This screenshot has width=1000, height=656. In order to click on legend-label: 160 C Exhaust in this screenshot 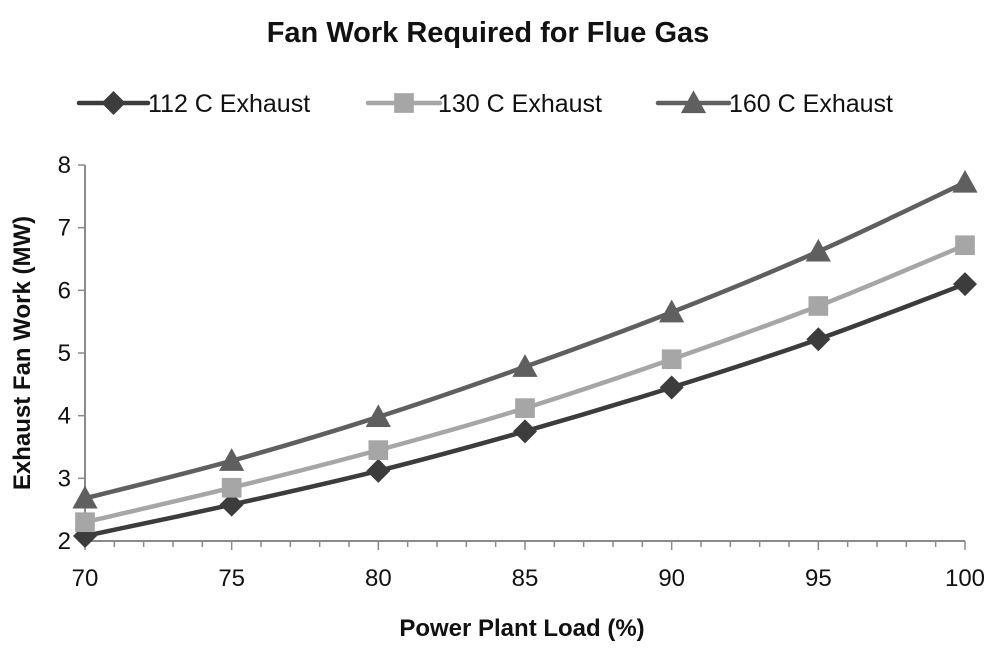, I will do `click(811, 104)`.